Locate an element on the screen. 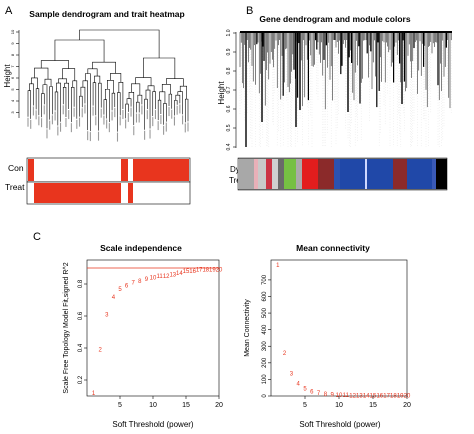 This screenshot has height=434, width=474. y-tick-label: 100 is located at coordinates (265, 379).